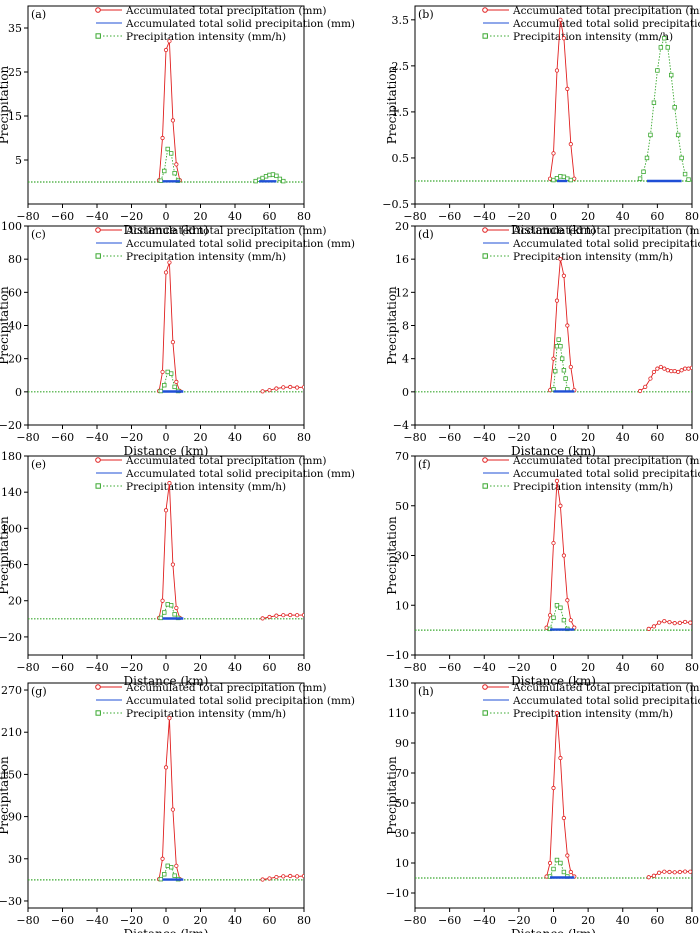 This screenshot has width=700, height=933. What do you see at coordinates (405, 392) in the screenshot?
I see `y-tick-label: 0` at bounding box center [405, 392].